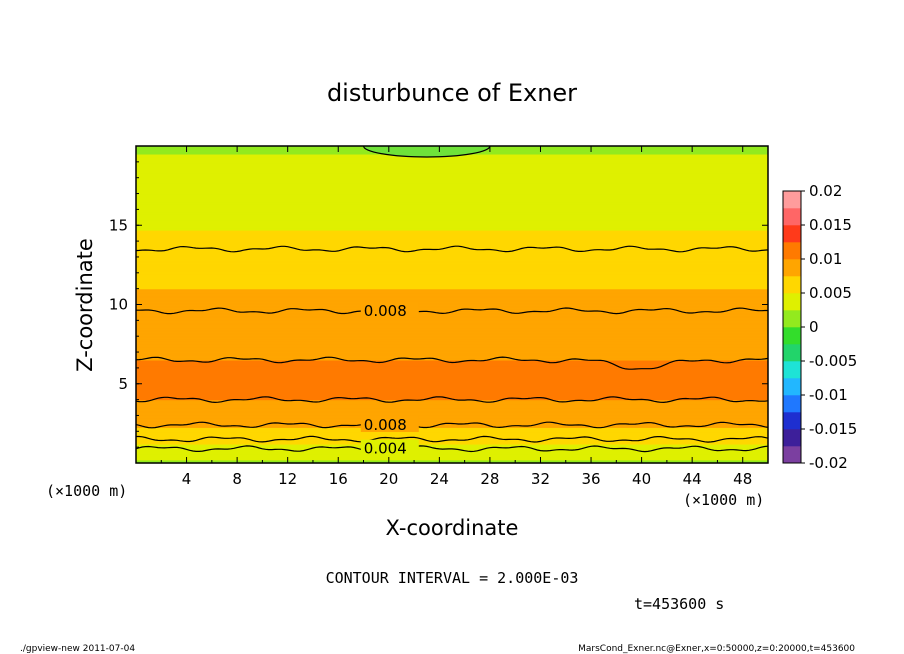 This screenshot has height=654, width=904. What do you see at coordinates (287, 479) in the screenshot?
I see `x-tick-label: 12` at bounding box center [287, 479].